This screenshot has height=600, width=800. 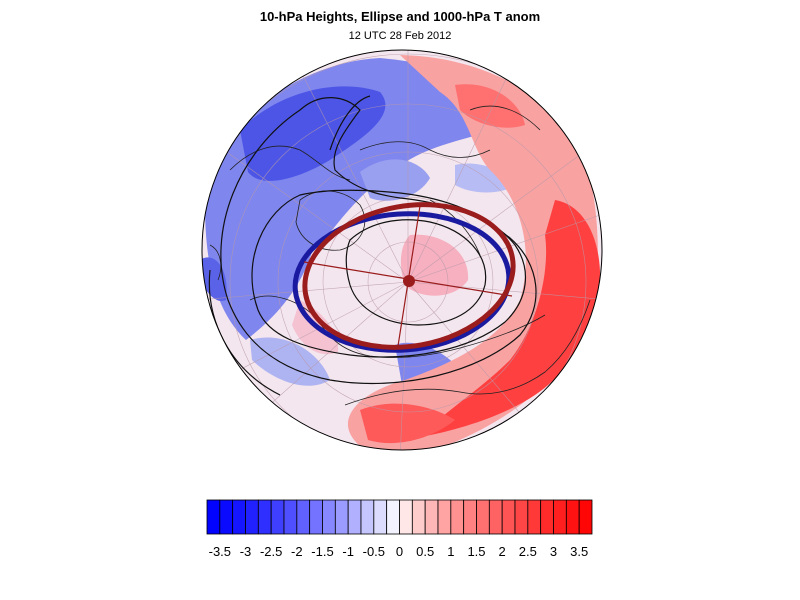 I want to click on ellipse-blue, so click(x=402, y=282).